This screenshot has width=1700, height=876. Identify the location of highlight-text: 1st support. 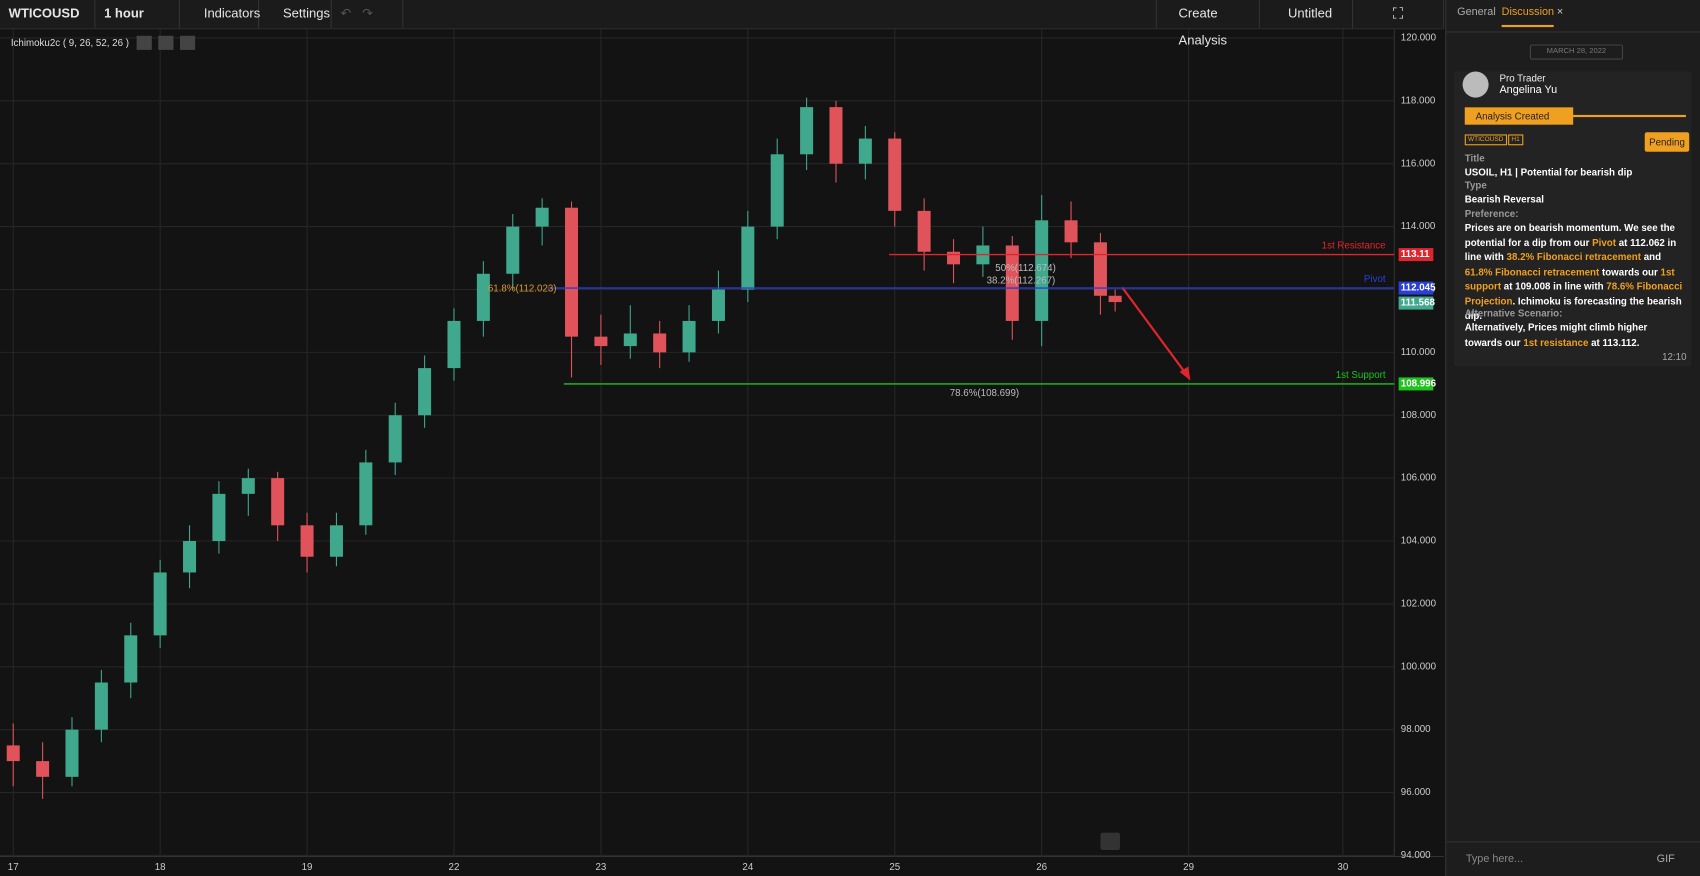
(1569, 279).